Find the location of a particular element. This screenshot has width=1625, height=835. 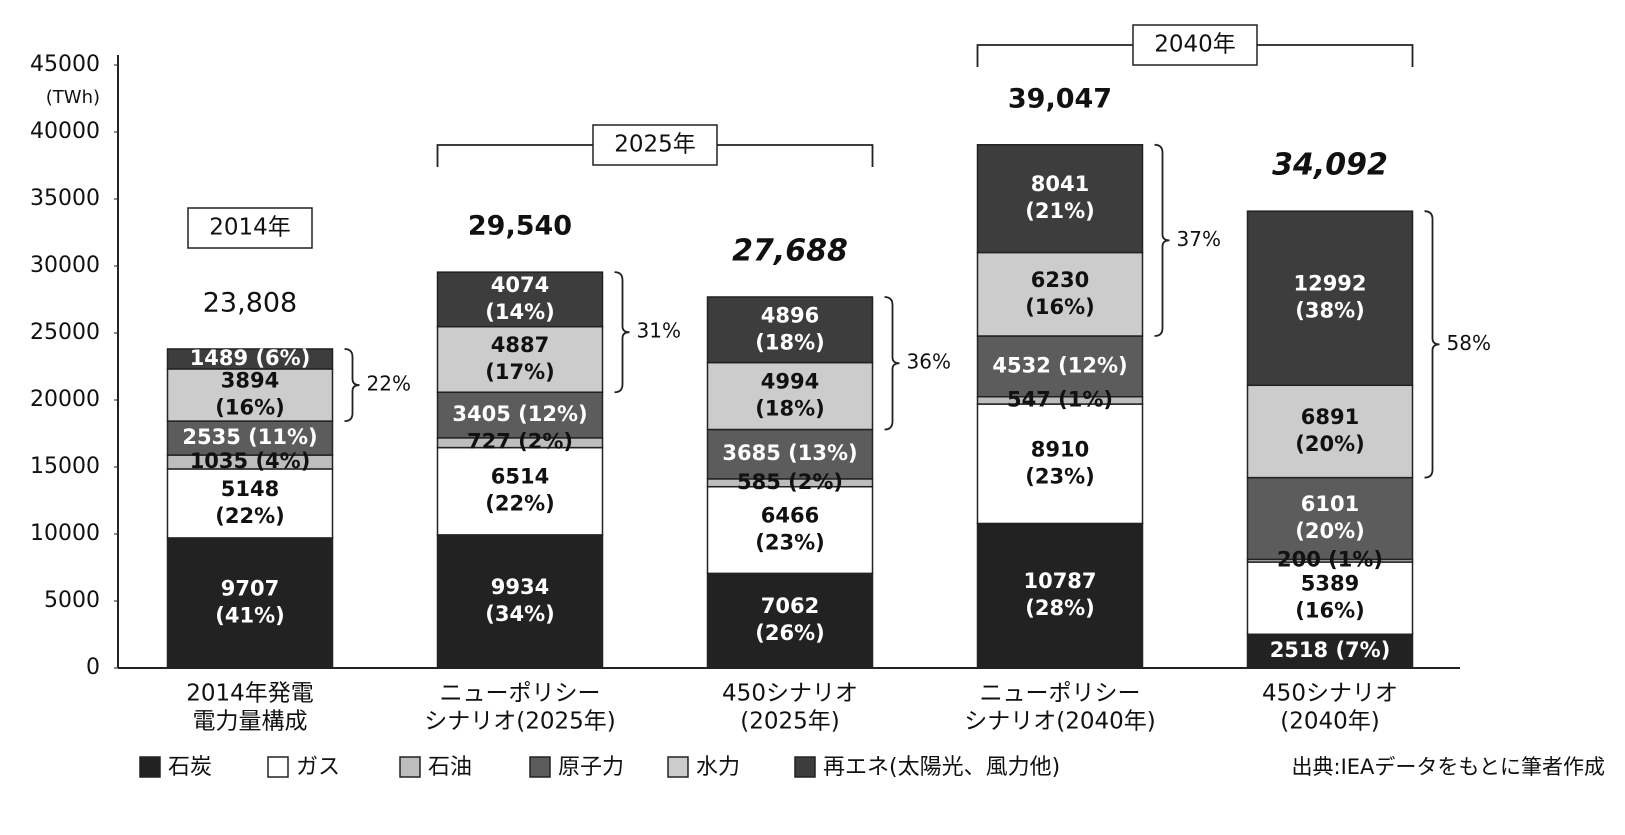

value-label: (22%) is located at coordinates (519, 504).